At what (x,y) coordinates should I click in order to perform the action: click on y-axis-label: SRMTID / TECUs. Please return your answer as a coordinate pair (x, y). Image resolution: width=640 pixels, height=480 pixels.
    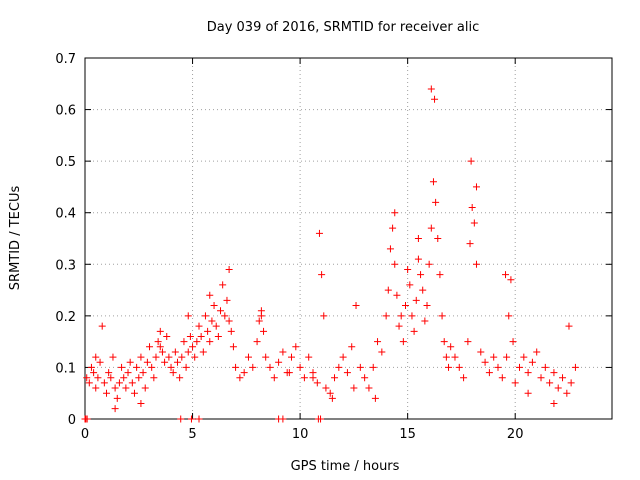
    Looking at the image, I should click on (15, 238).